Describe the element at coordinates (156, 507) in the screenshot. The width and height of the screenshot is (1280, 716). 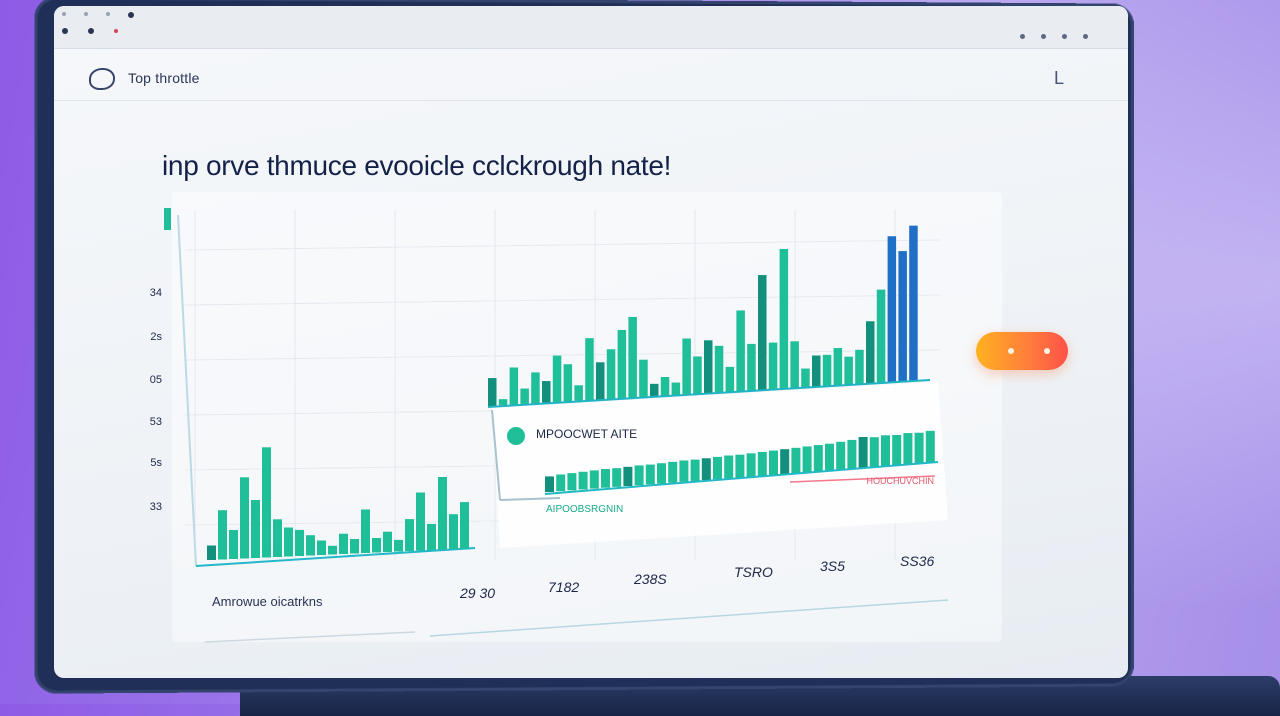
I see `y-tick-label: 33` at that location.